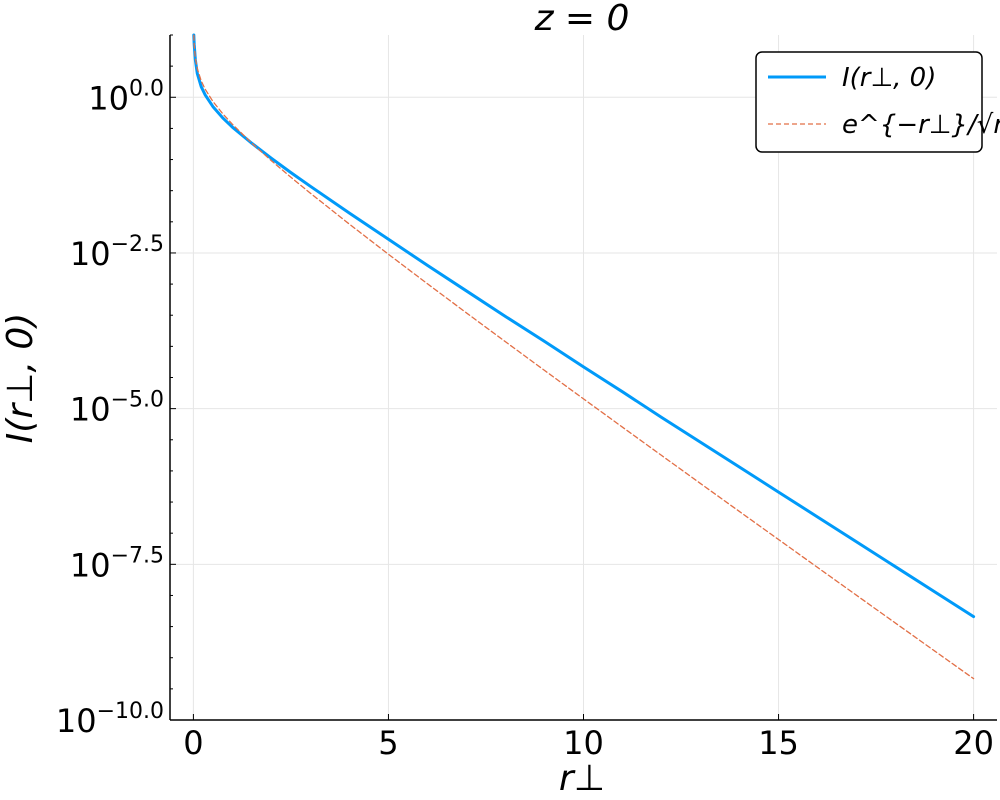 The width and height of the screenshot is (1000, 800). What do you see at coordinates (778, 743) in the screenshot?
I see `x-tick-label: 15` at bounding box center [778, 743].